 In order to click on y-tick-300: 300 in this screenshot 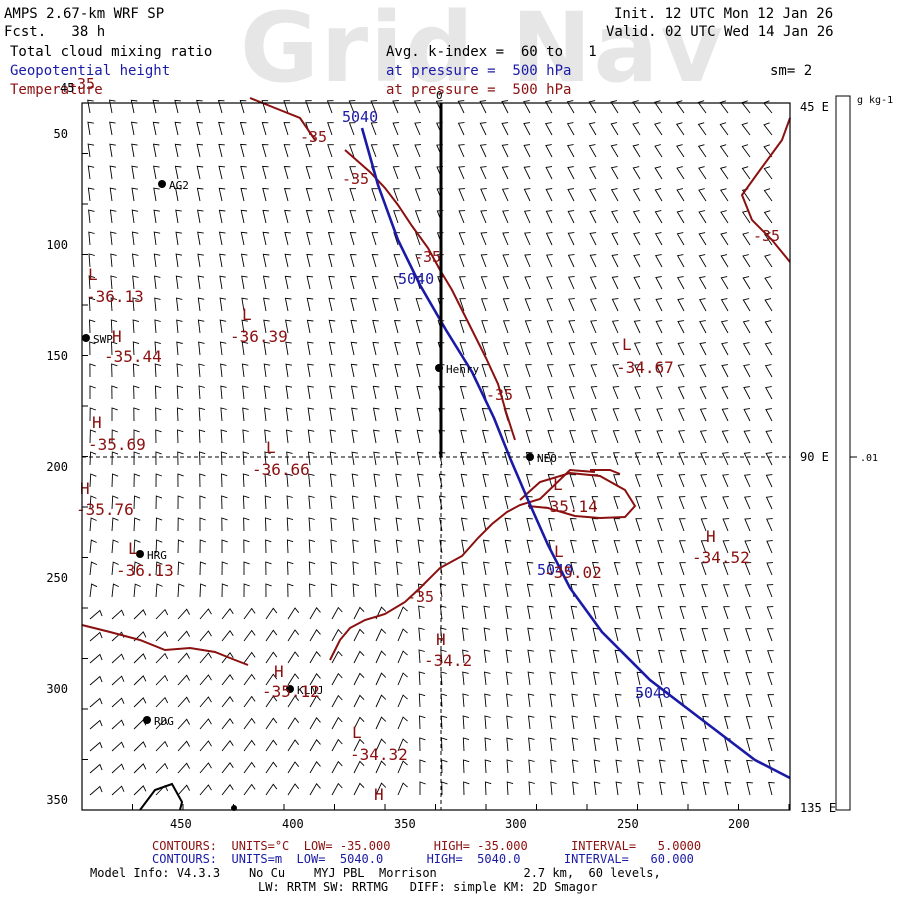, I will do `click(57, 689)`.